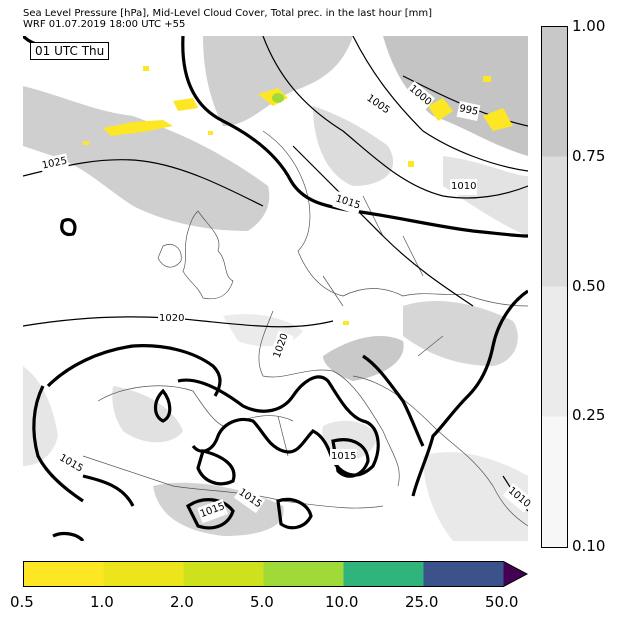 The image size is (618, 621). Describe the element at coordinates (342, 602) in the screenshot. I see `precip-colorbar-tick: 10.0` at that location.